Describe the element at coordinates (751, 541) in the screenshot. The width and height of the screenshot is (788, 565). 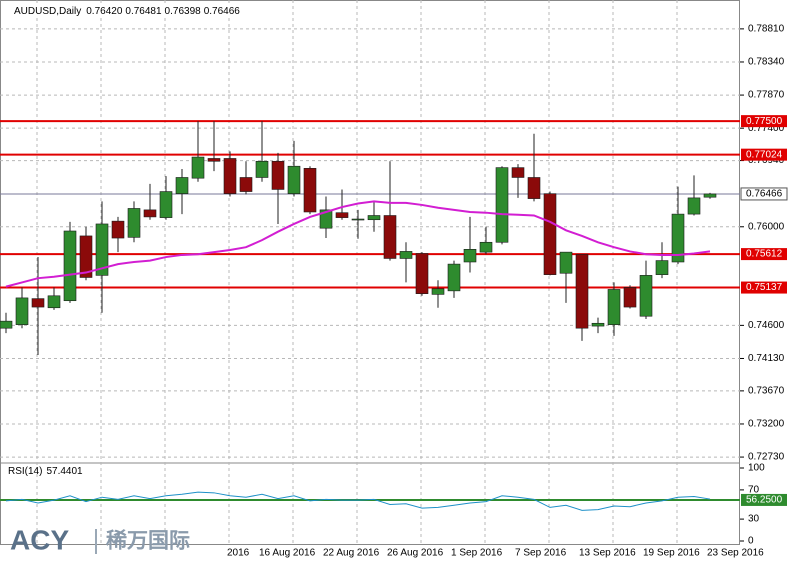
I see `rsi-tick-label: 0` at that location.